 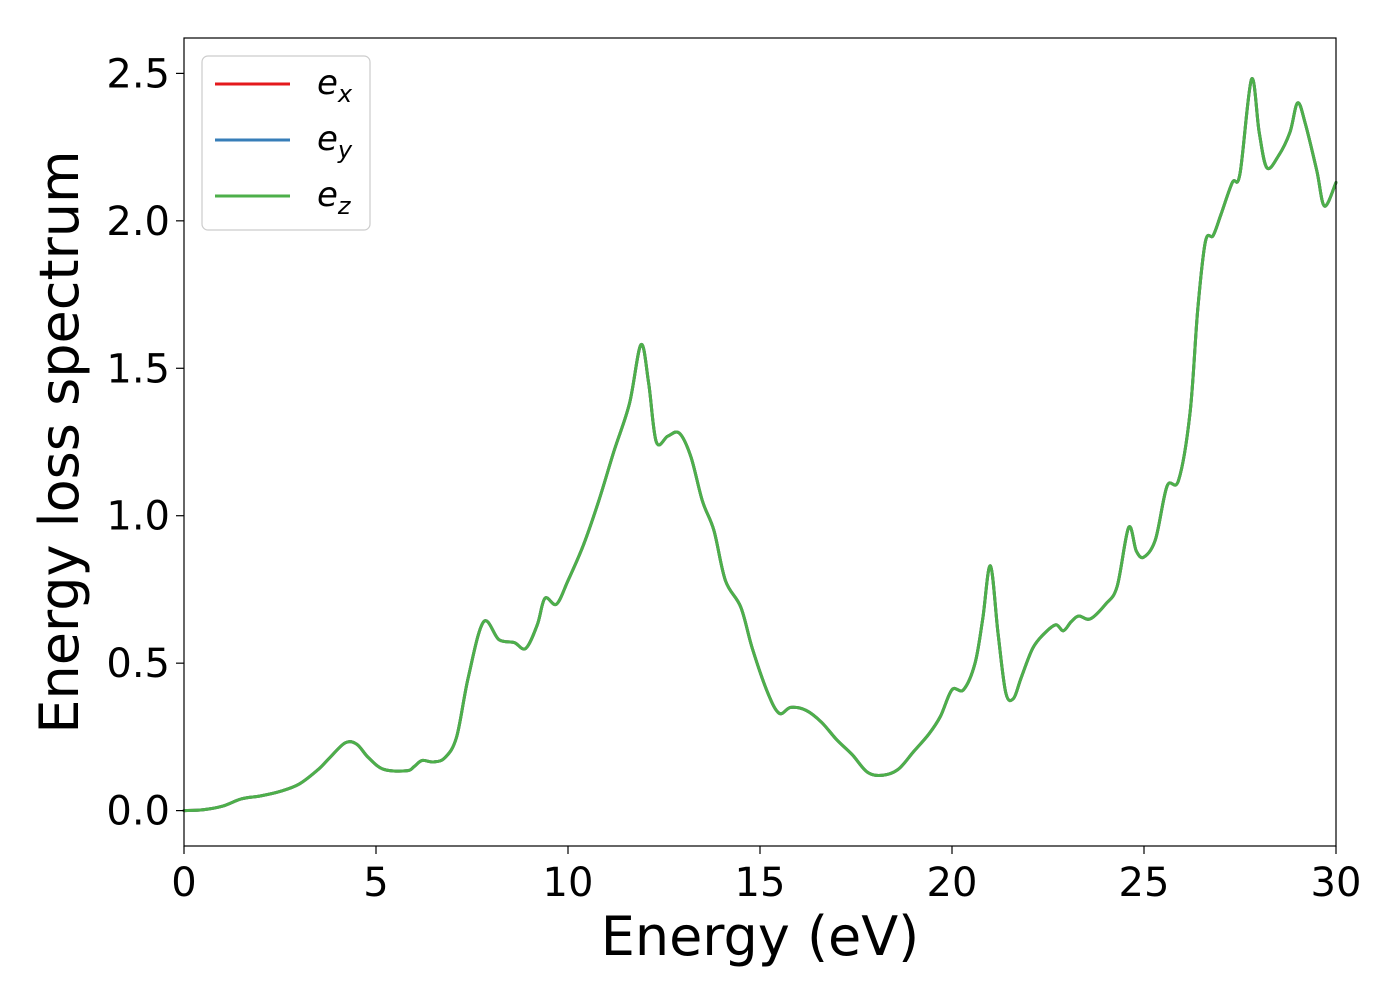 I want to click on x-axis-ticks: 0 5 10 15 20 25 30, so click(x=766, y=876).